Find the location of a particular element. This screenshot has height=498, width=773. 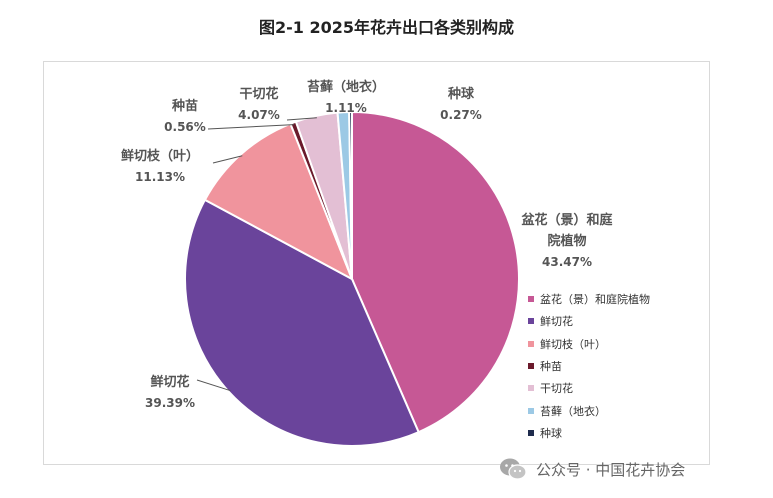

slice-name-label: 鲜切枝（叶） is located at coordinates (160, 156).